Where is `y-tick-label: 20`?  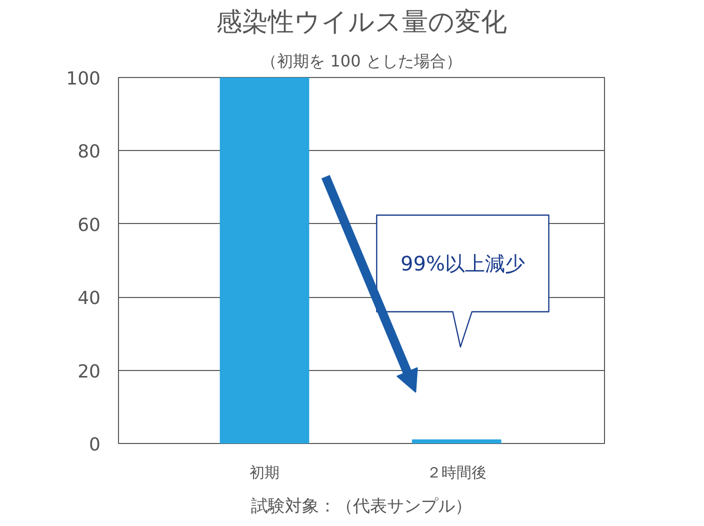
y-tick-label: 20 is located at coordinates (89, 371).